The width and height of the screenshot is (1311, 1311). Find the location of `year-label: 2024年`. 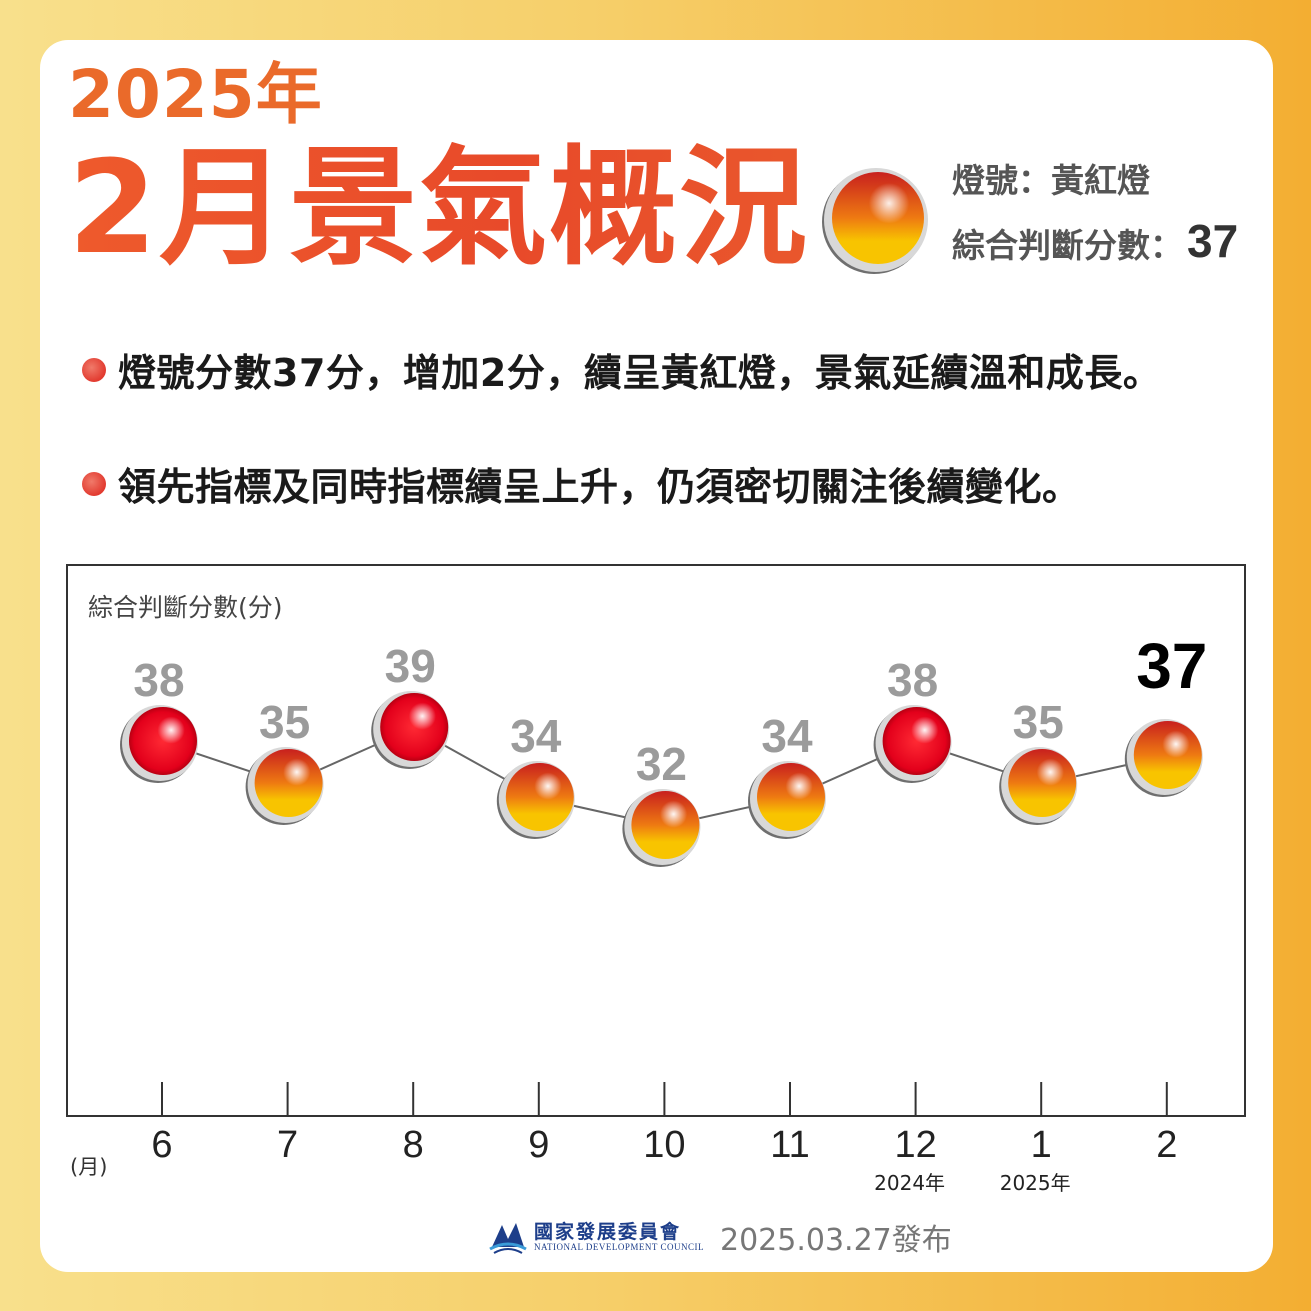

year-label: 2024年 is located at coordinates (909, 1183).